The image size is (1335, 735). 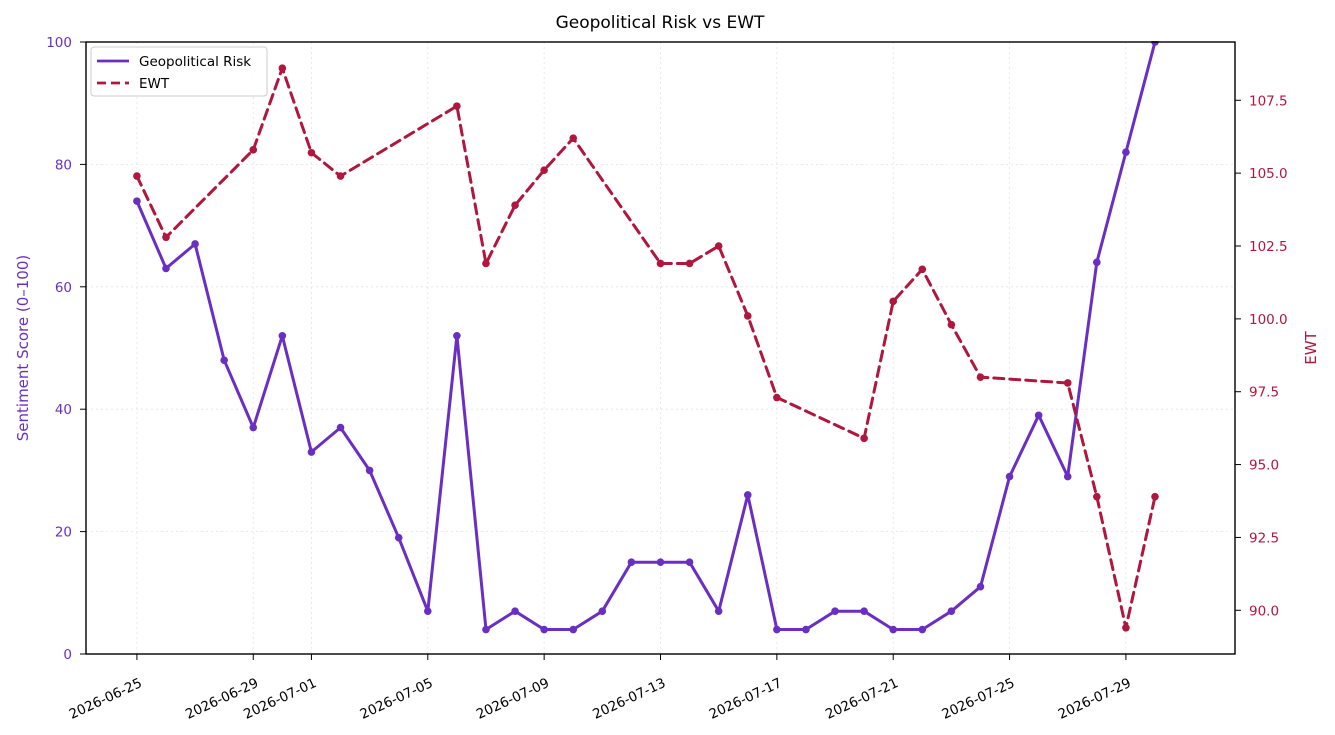 What do you see at coordinates (67, 655) in the screenshot?
I see `y-left-tick-label: 0` at bounding box center [67, 655].